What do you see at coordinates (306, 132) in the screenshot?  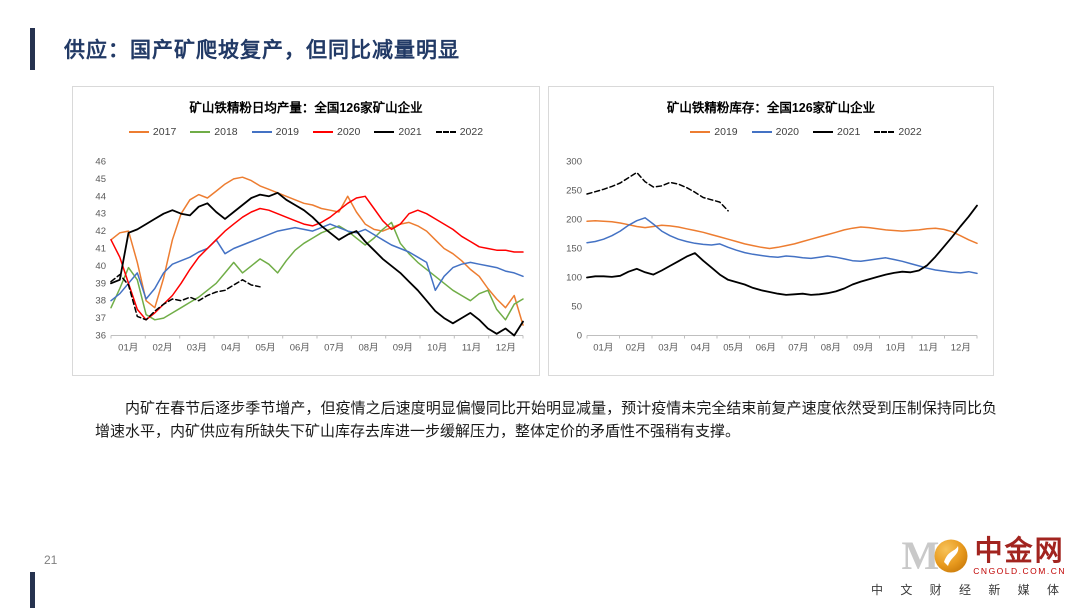 I see `production-chart-legend: 2017 2018 2019 2020 2021 2022` at bounding box center [306, 132].